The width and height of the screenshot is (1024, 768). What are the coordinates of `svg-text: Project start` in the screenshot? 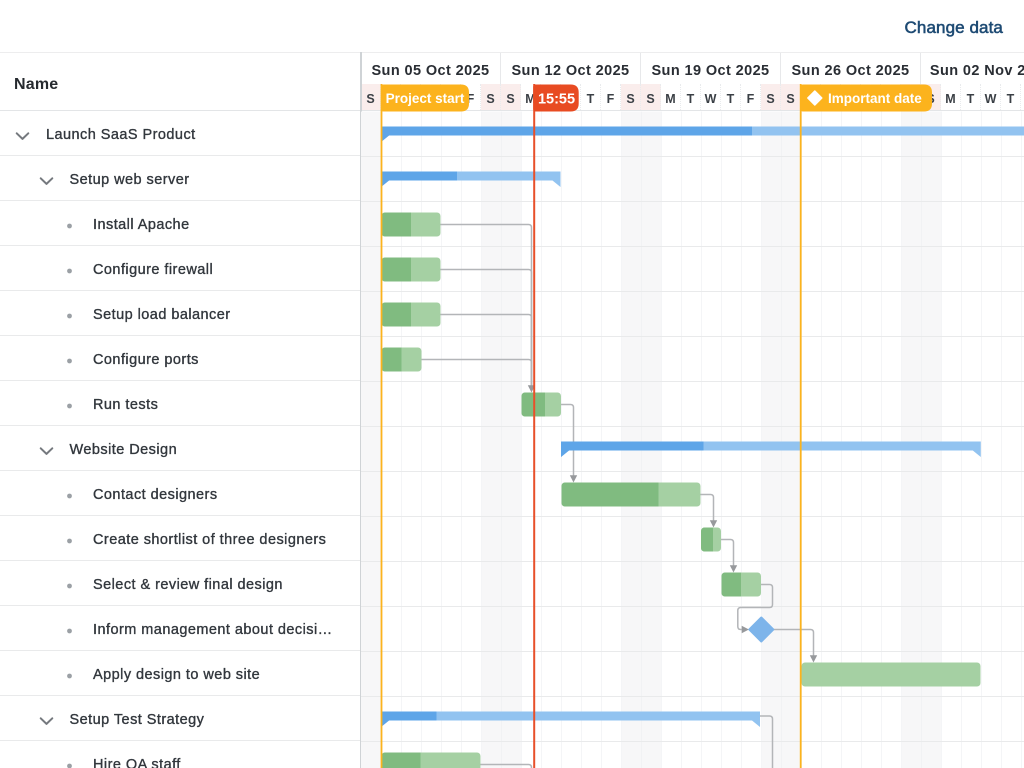 It's located at (425, 98).